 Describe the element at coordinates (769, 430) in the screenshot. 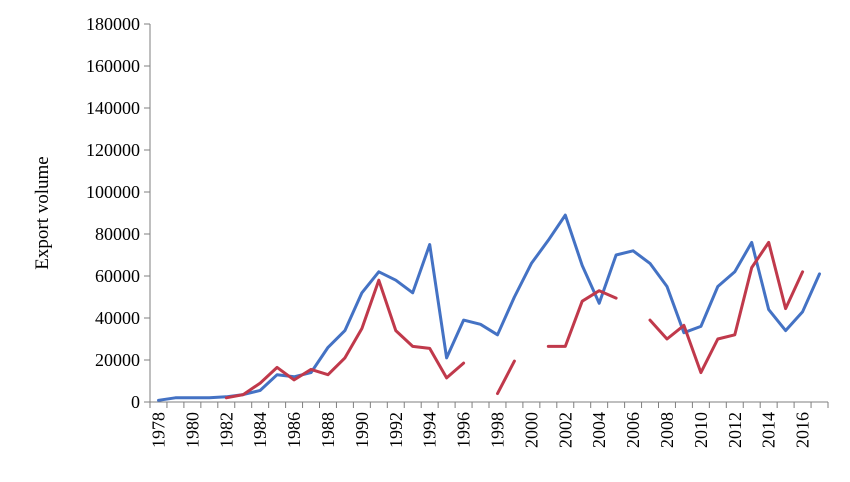

I see `x-tick-label: 2014` at that location.